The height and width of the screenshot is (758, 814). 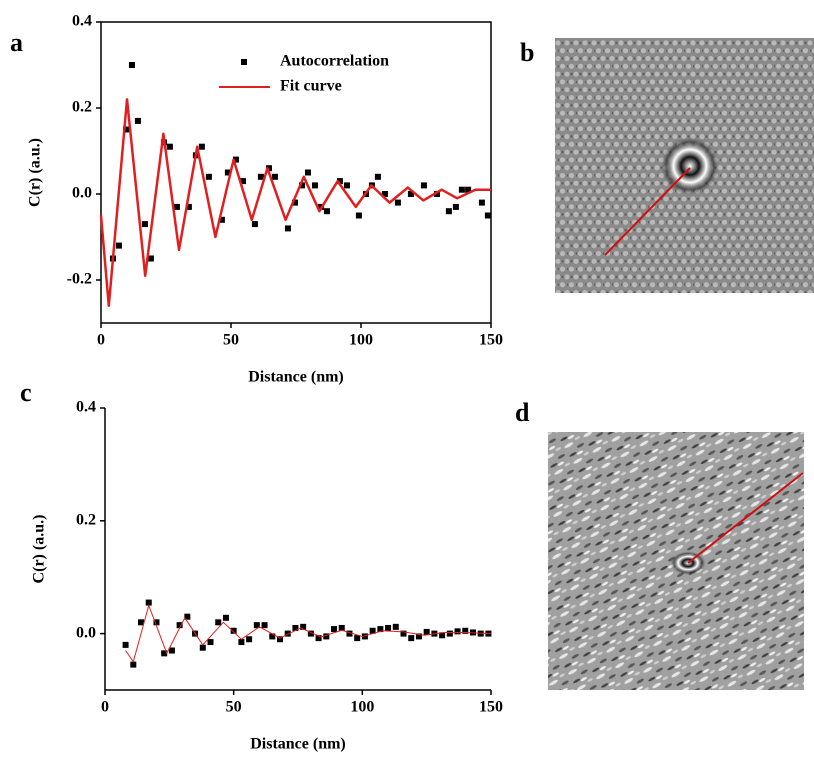 What do you see at coordinates (79, 279) in the screenshot?
I see `y-tick-label: -0.2` at bounding box center [79, 279].